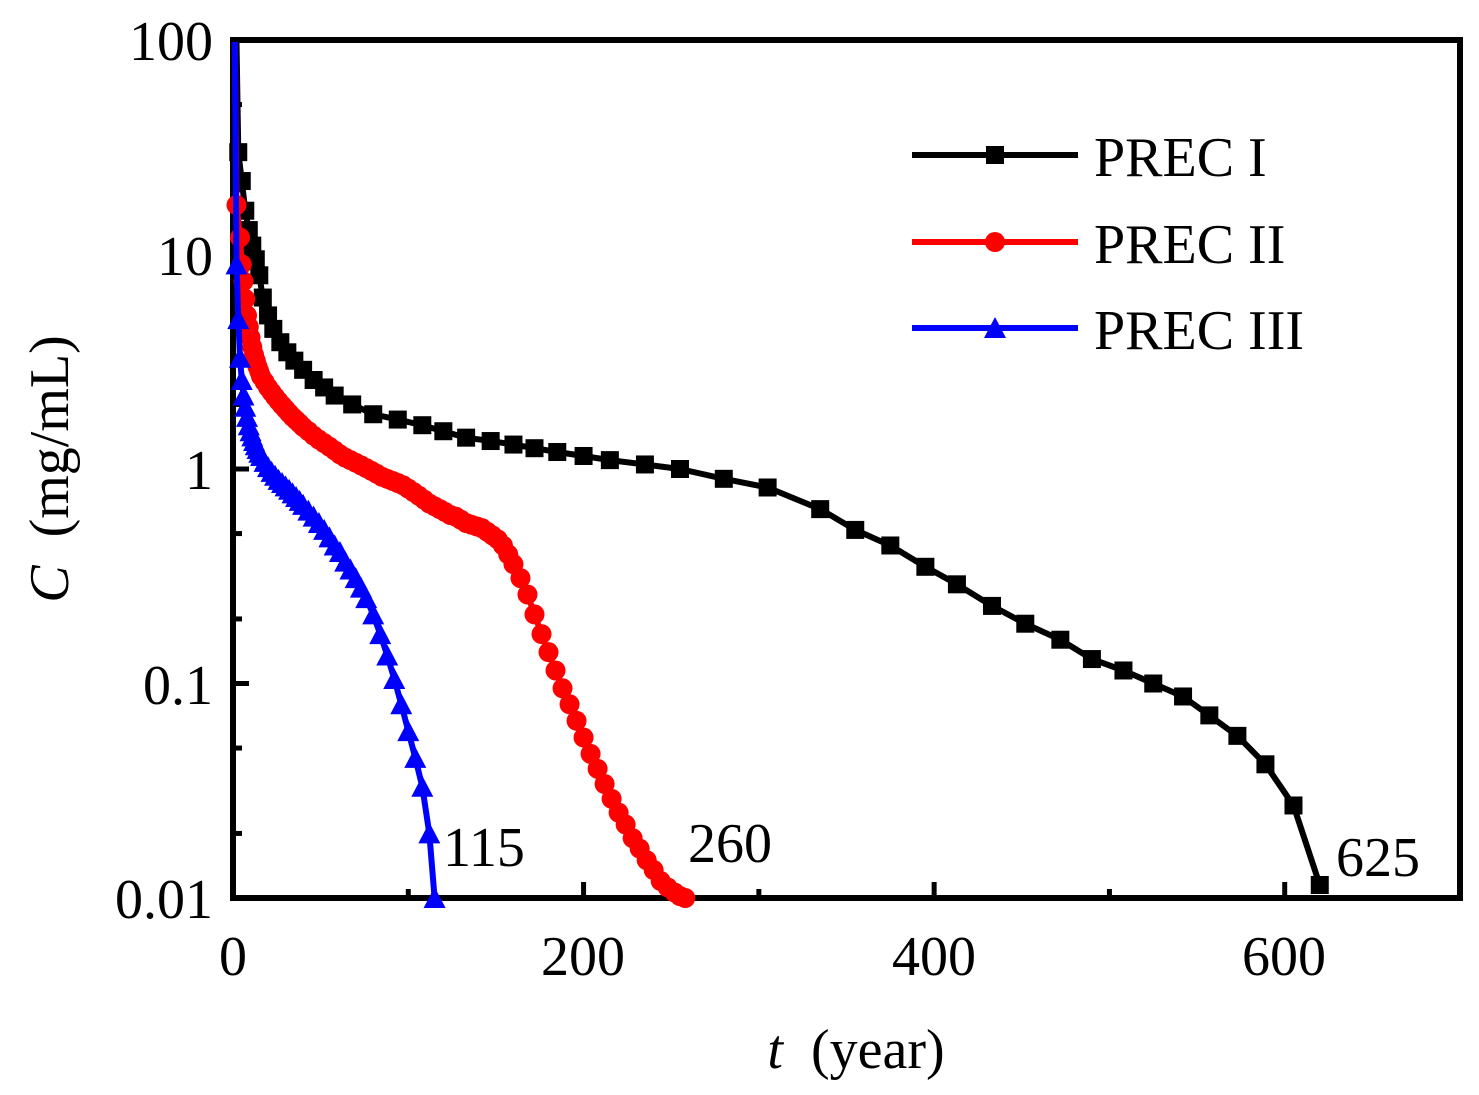  Describe the element at coordinates (995, 155) in the screenshot. I see `legend-marker-prec-i` at that location.